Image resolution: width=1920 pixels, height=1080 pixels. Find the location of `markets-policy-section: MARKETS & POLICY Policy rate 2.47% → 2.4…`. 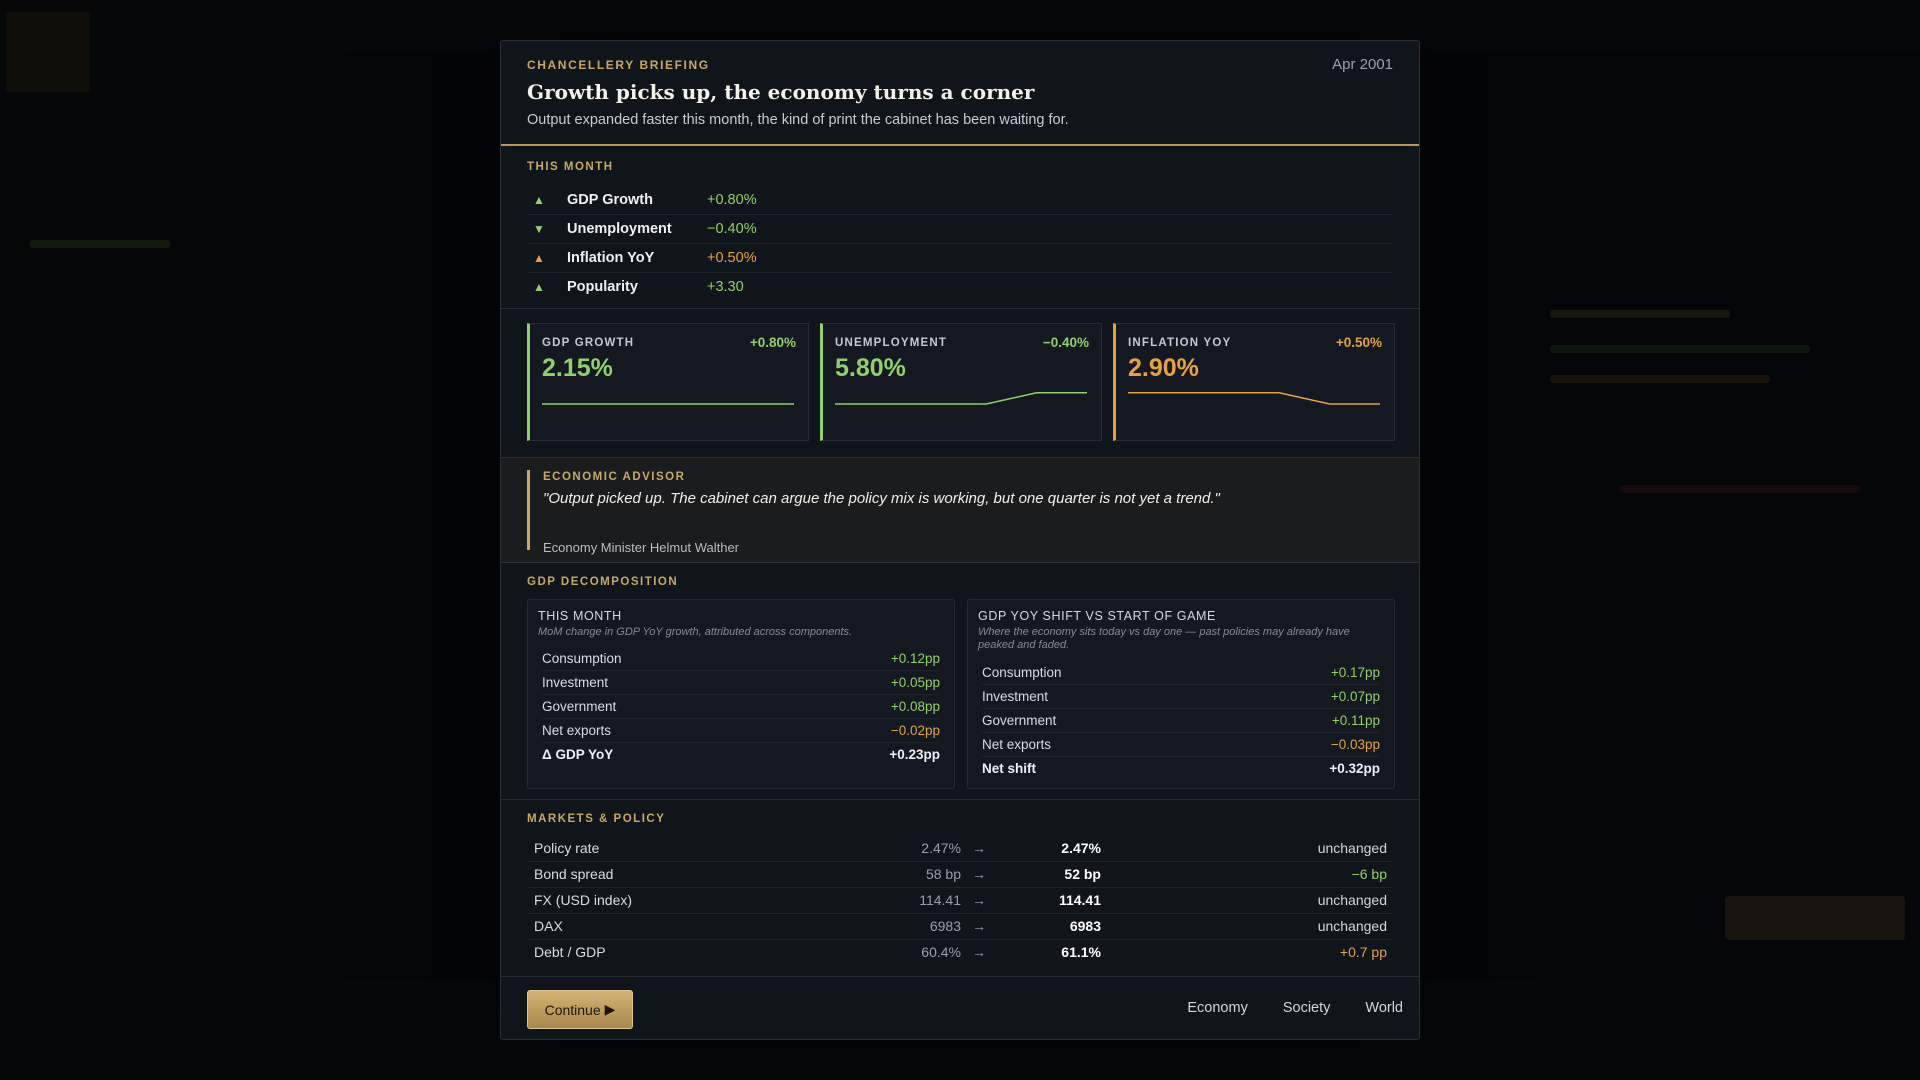

markets-policy-section: MARKETS & POLICY Policy rate 2.47% → 2.4… is located at coordinates (960, 888).